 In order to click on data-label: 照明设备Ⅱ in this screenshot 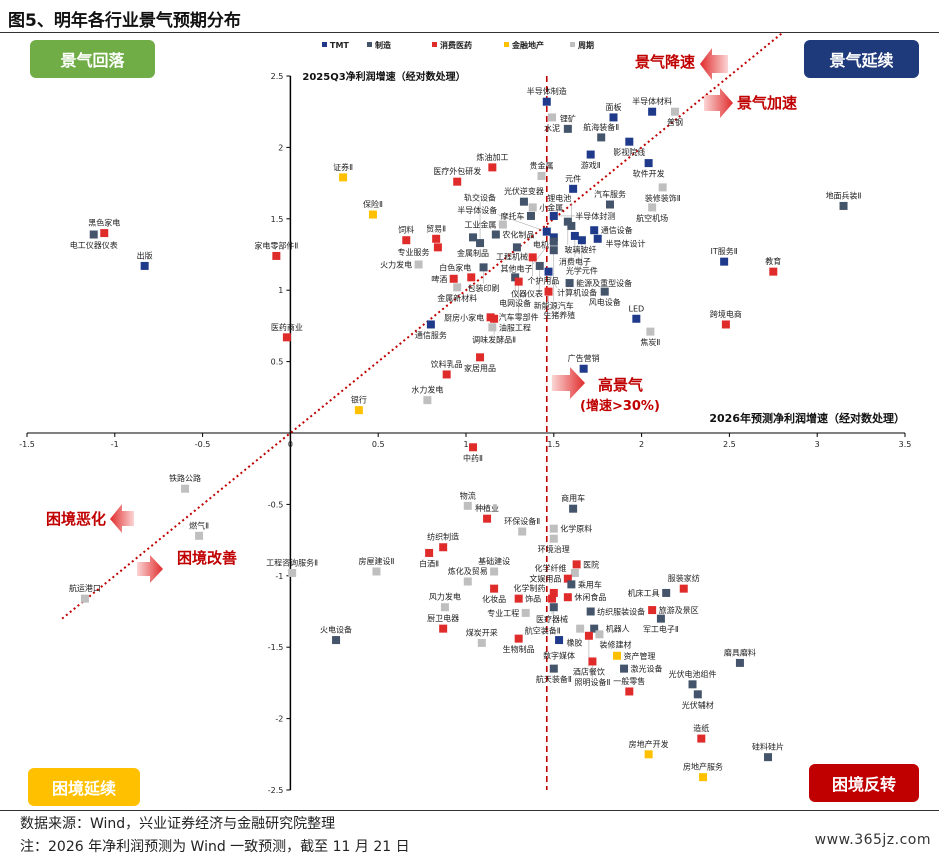, I will do `click(592, 682)`.